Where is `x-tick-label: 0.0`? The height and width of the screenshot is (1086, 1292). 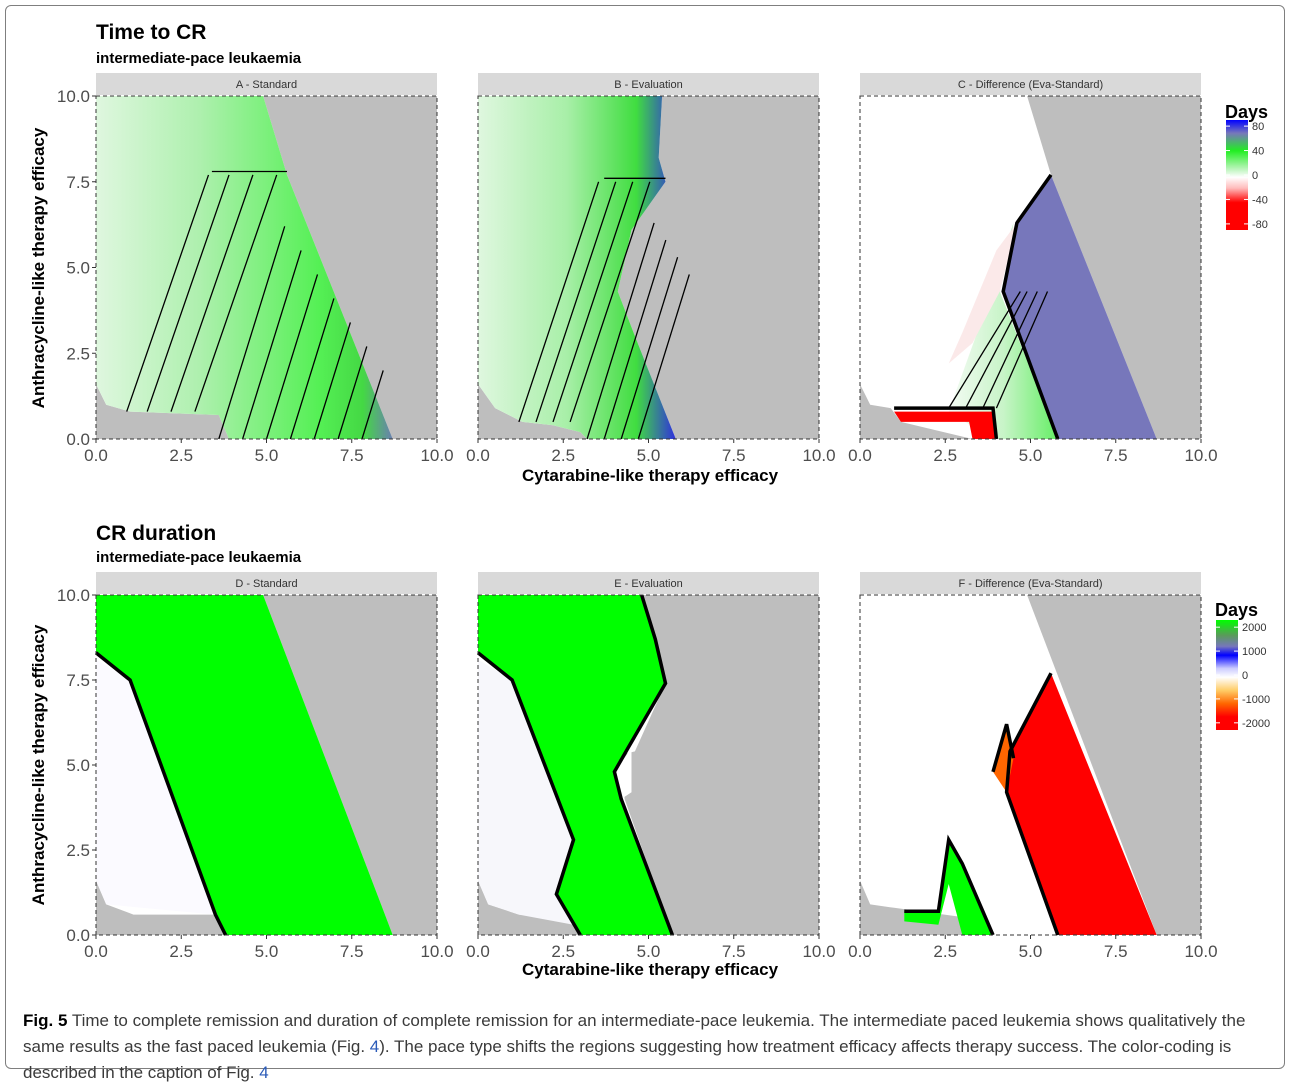 x-tick-label: 0.0 is located at coordinates (860, 951).